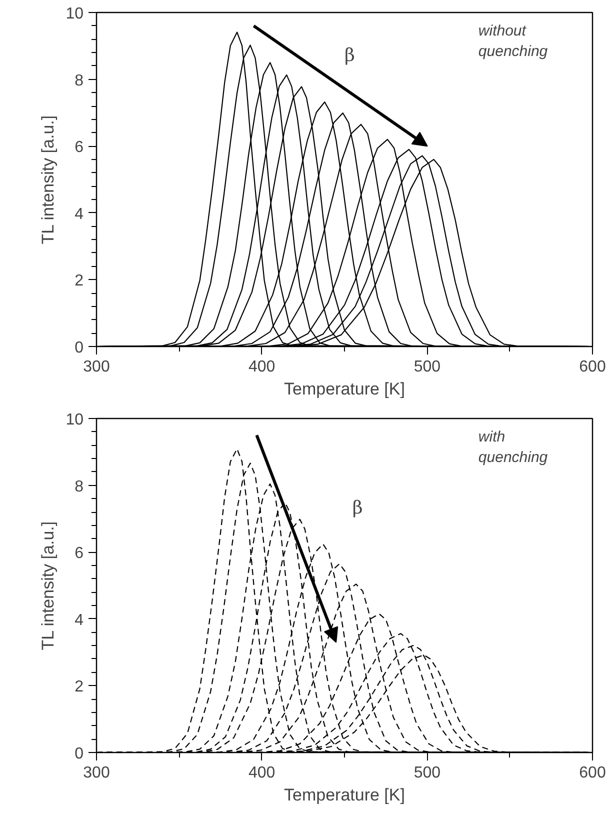 Image resolution: width=611 pixels, height=813 pixels. What do you see at coordinates (513, 41) in the screenshot?
I see `annotation: without quenching` at bounding box center [513, 41].